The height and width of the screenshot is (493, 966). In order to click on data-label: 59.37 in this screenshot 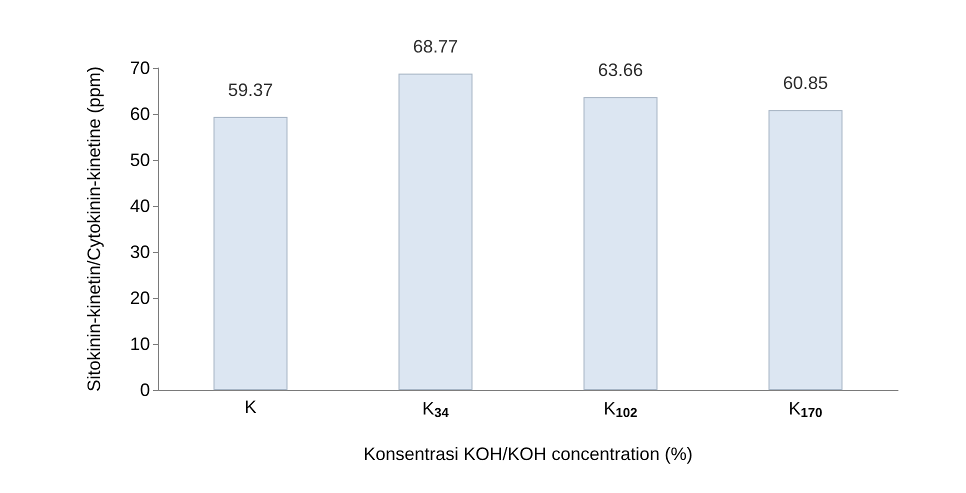, I will do `click(251, 90)`.